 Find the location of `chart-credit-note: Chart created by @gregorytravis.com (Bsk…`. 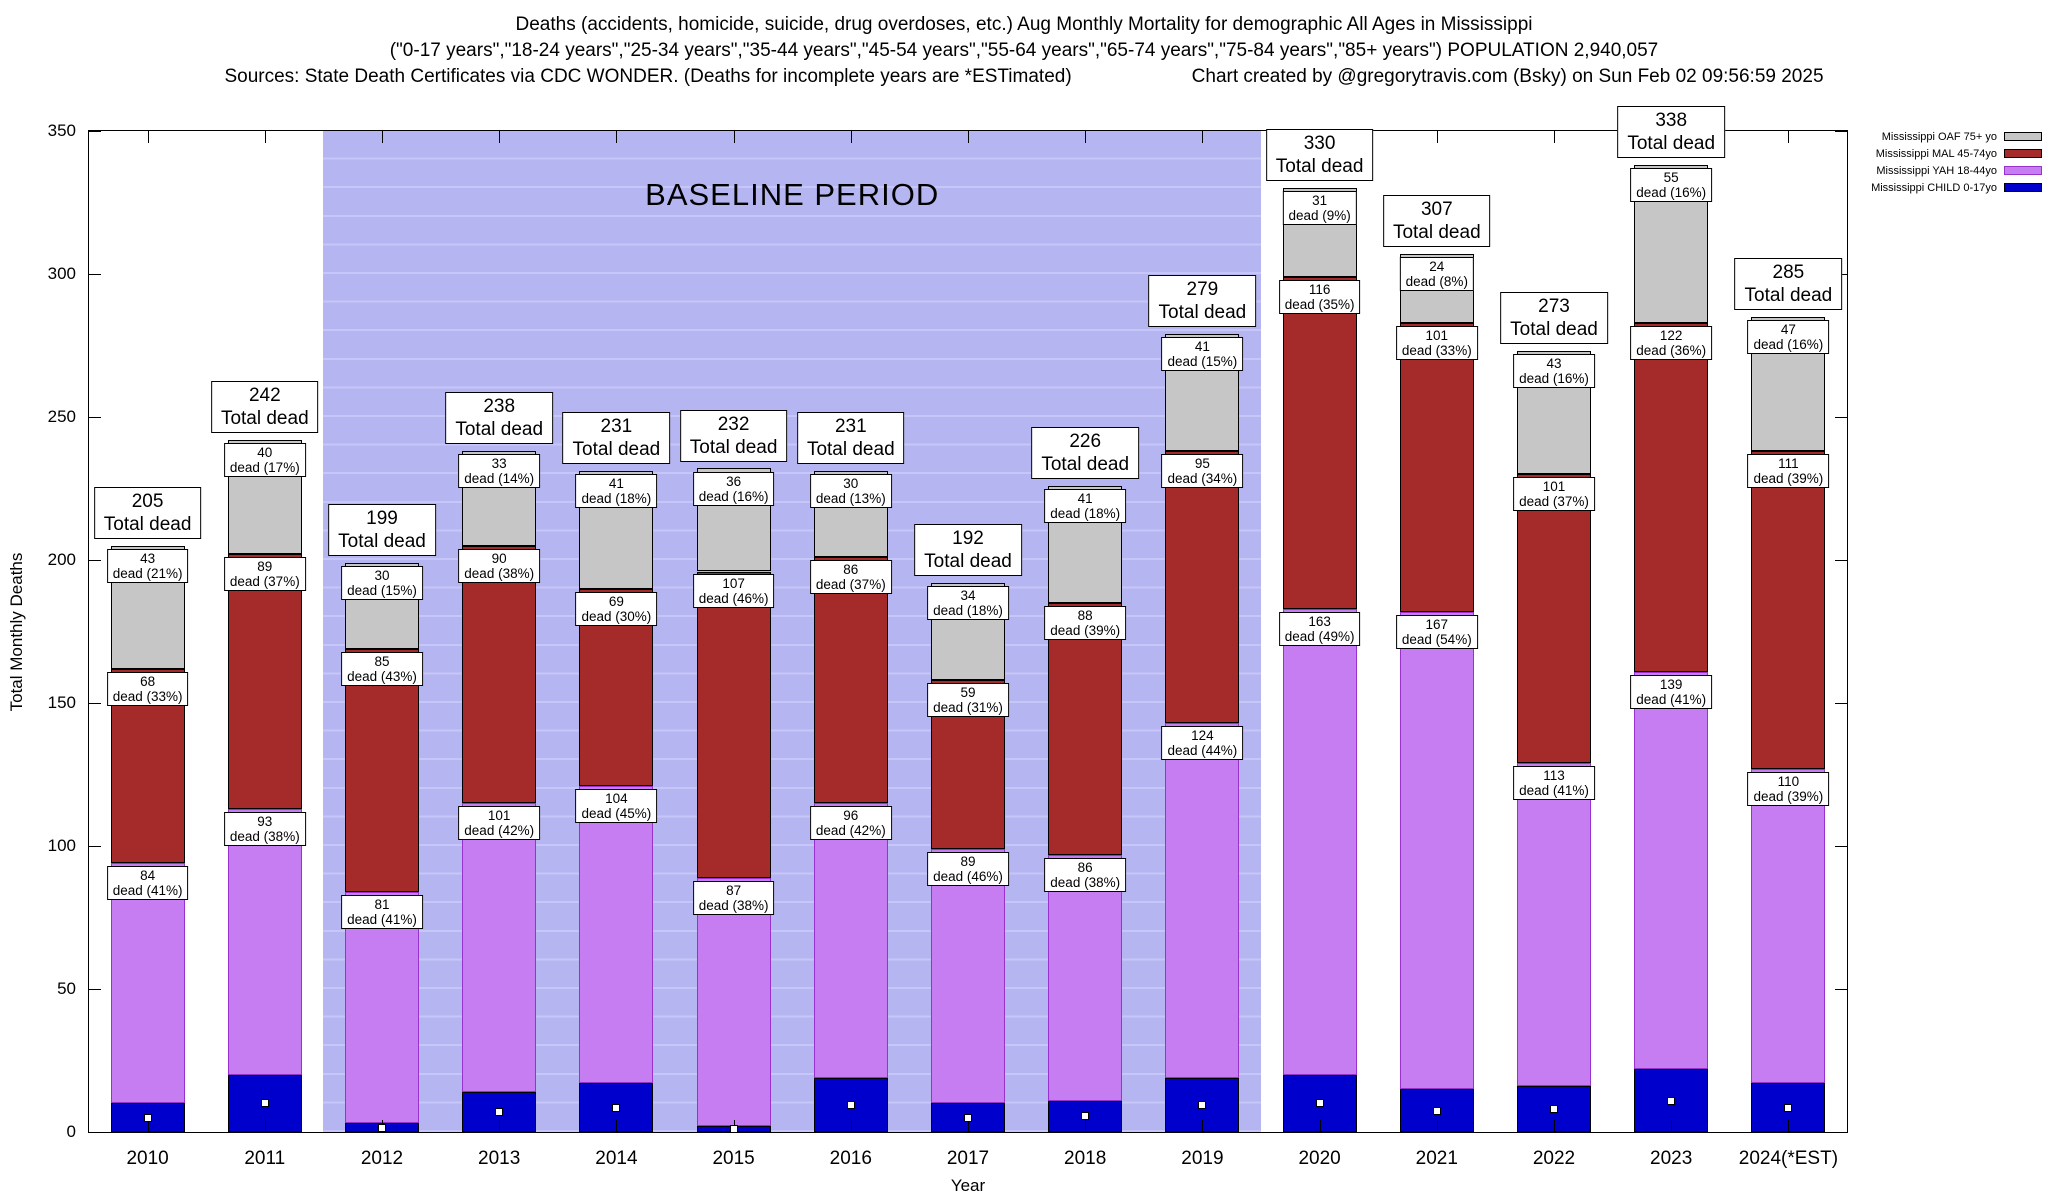

chart-credit-note: Chart created by @gregorytravis.com (Bsk… is located at coordinates (1507, 76).